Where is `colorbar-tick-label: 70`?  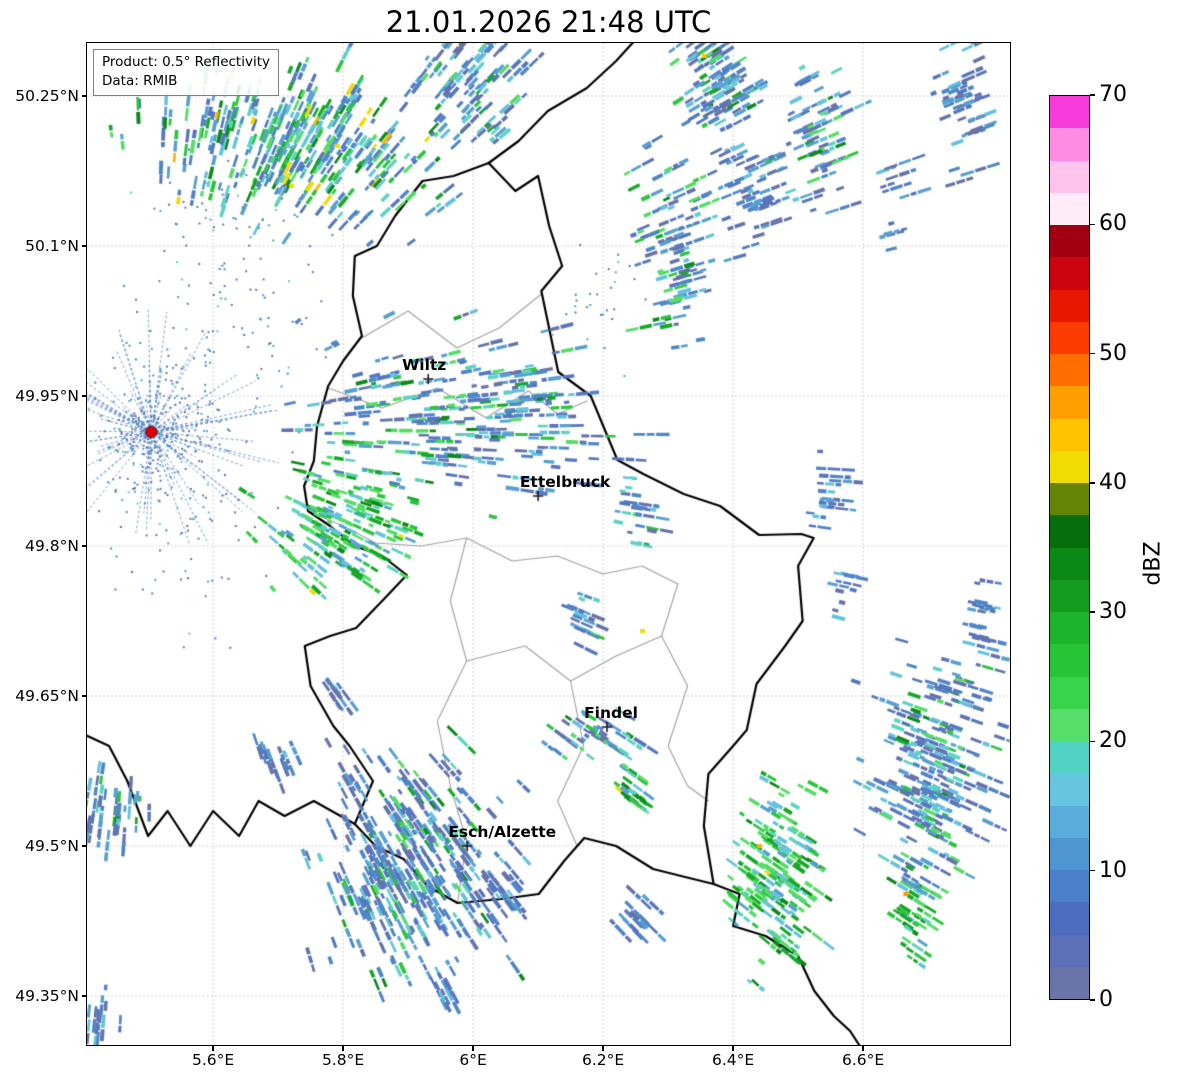 colorbar-tick-label: 70 is located at coordinates (1113, 94).